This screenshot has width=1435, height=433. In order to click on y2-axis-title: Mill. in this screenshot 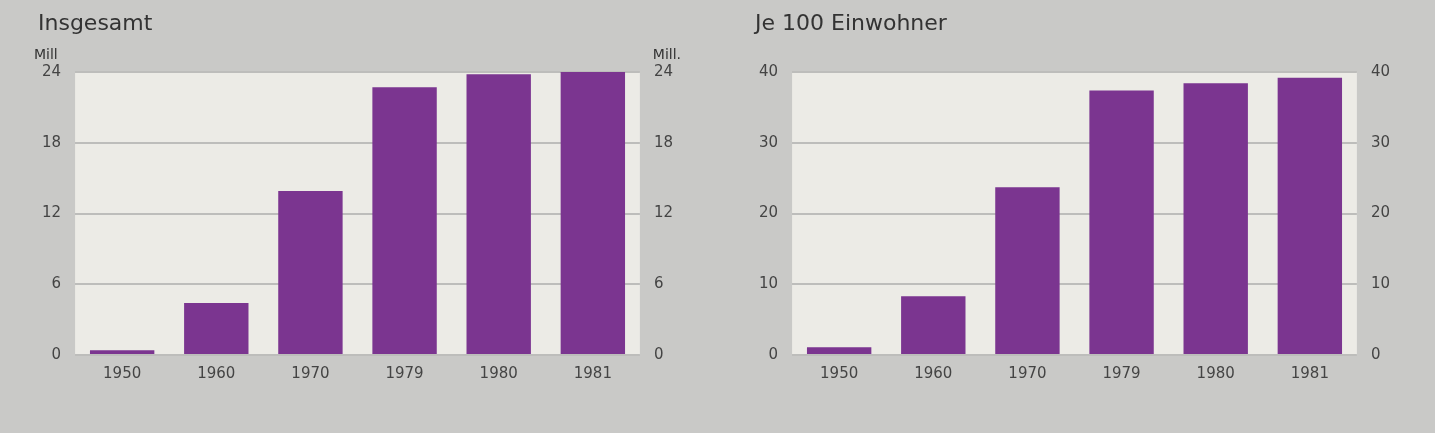, I will do `click(666, 53)`.